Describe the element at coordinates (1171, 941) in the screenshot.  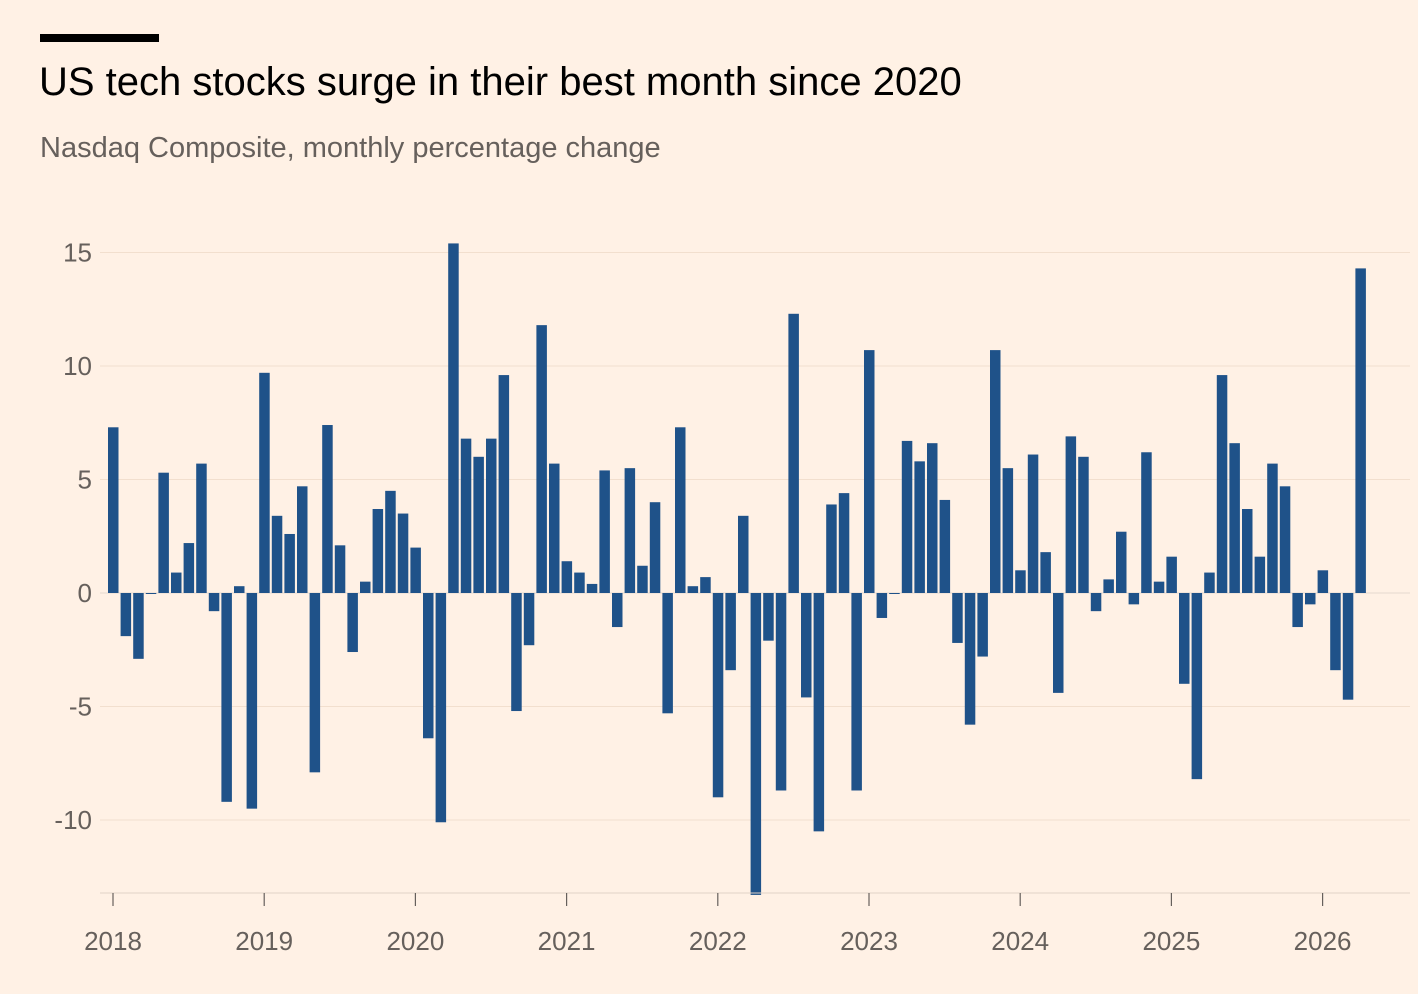
I see `x-tick-label: 2025` at that location.